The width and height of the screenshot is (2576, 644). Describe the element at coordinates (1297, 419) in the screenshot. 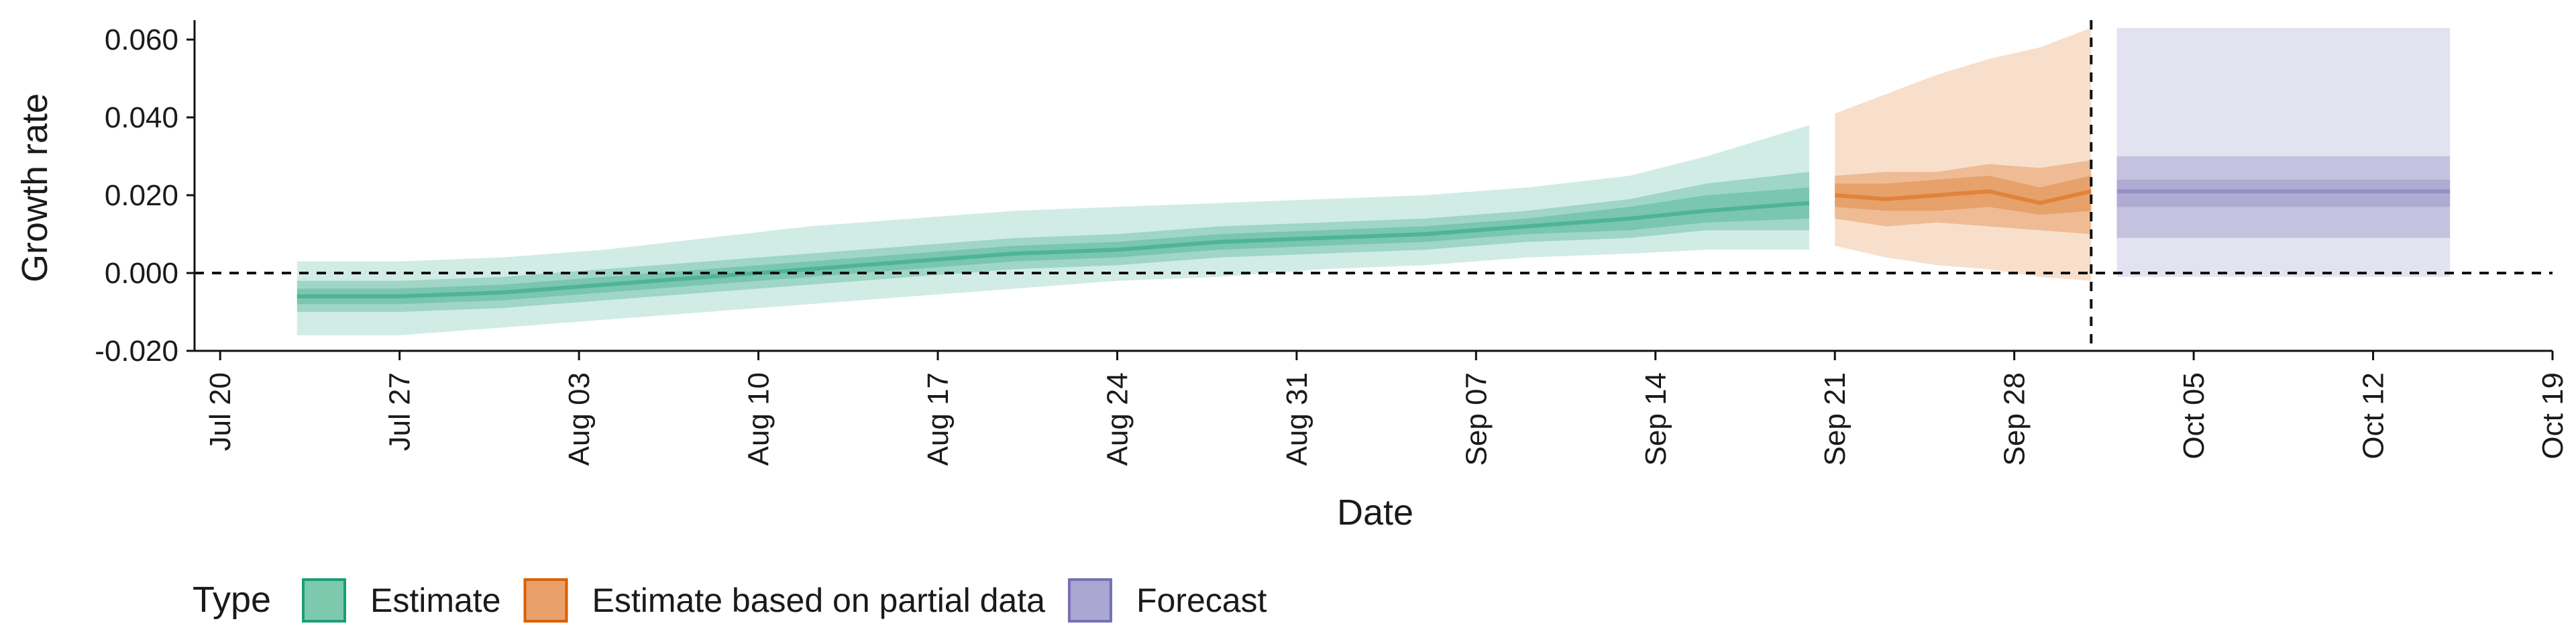

I see `x-tick-label: Aug 31` at that location.